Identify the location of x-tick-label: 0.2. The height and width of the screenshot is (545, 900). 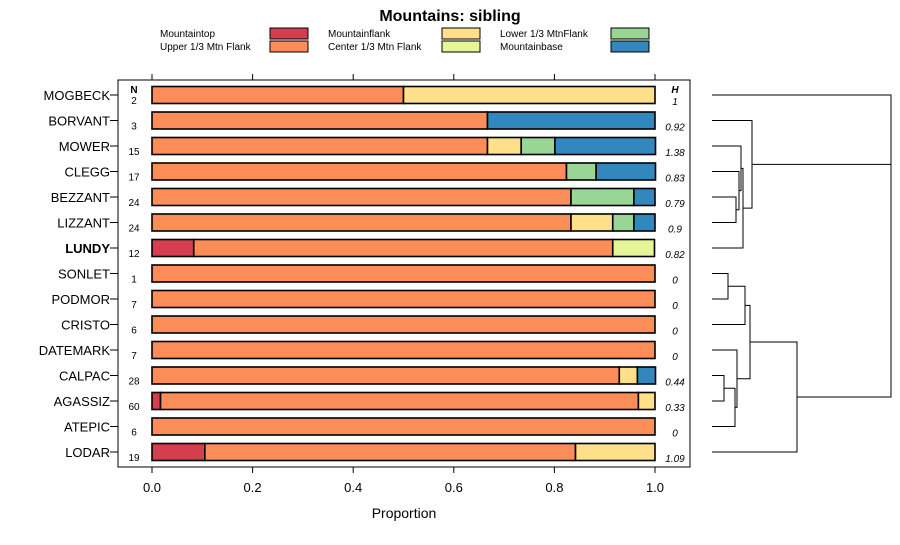
(253, 487).